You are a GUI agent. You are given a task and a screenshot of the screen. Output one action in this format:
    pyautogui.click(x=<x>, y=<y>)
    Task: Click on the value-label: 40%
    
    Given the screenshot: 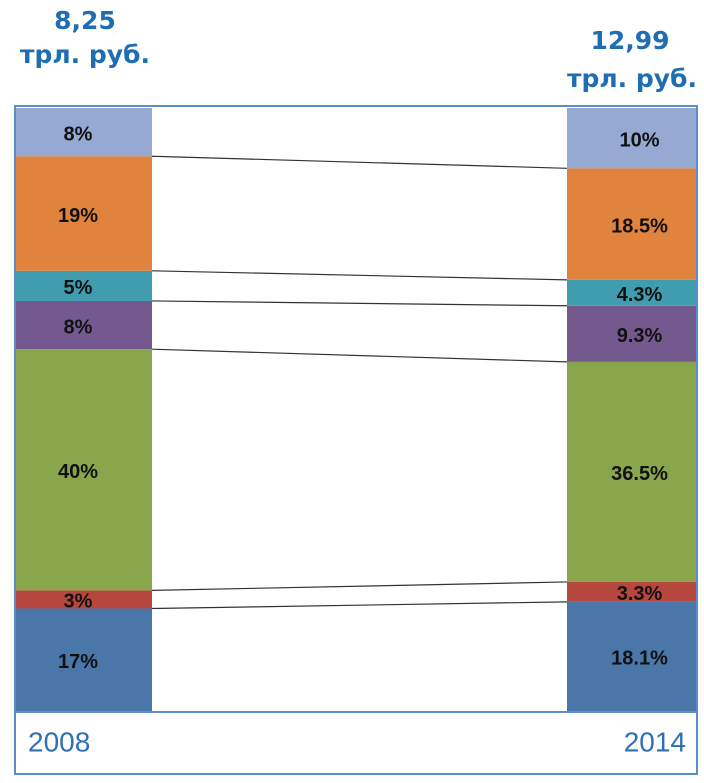 What is the action you would take?
    pyautogui.click(x=78, y=472)
    